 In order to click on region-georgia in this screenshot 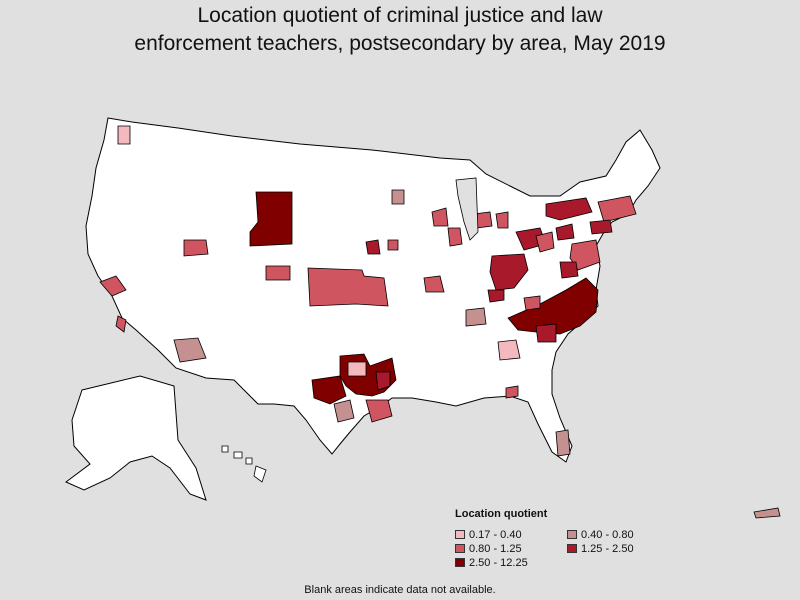, I will do `click(509, 350)`.